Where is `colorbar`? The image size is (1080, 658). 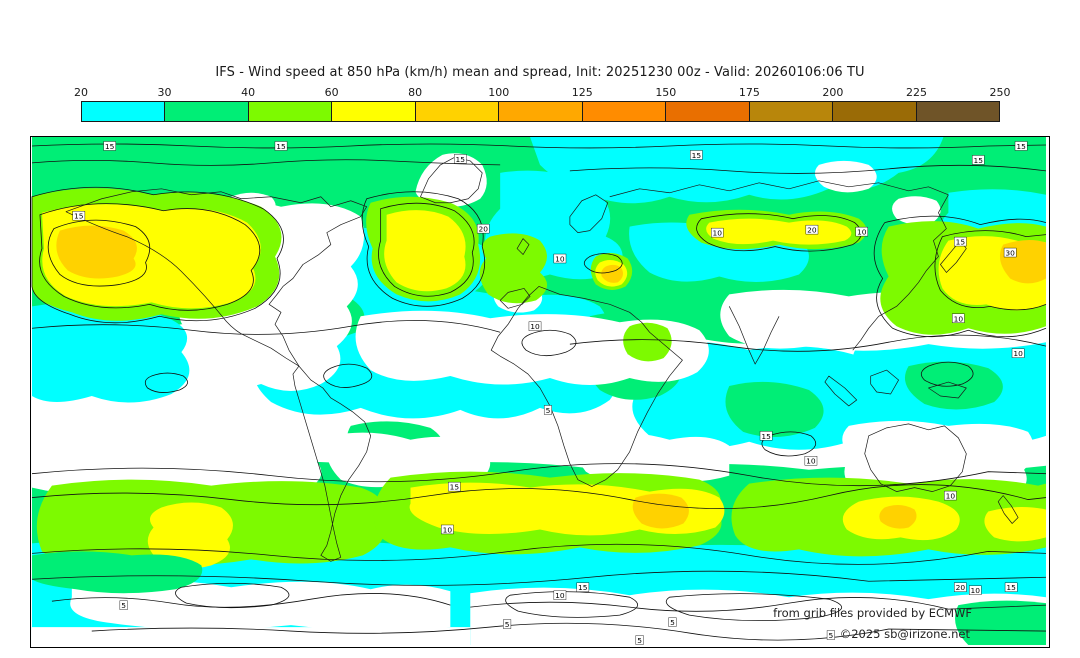 colorbar is located at coordinates (540, 111).